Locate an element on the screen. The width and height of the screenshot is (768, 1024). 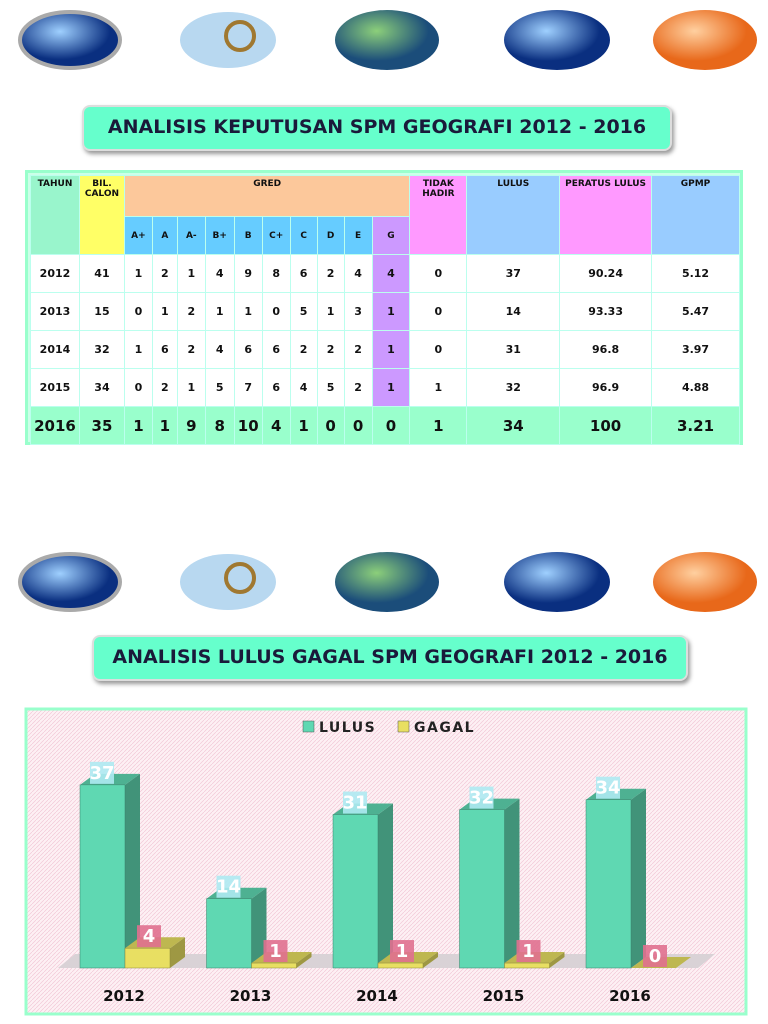
column-header: PERATUS LULUS is located at coordinates (606, 215).